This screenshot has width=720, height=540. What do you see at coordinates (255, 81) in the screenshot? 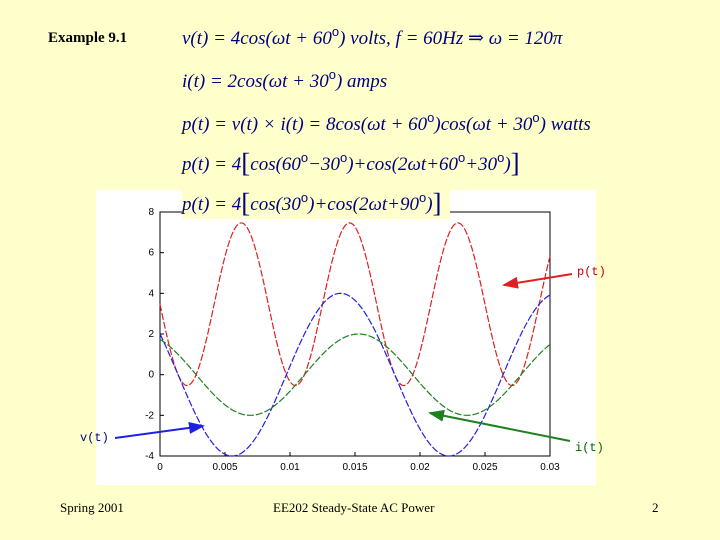
I see `eq-text: i(t) = 2cos(ωt + 30` at bounding box center [255, 81].